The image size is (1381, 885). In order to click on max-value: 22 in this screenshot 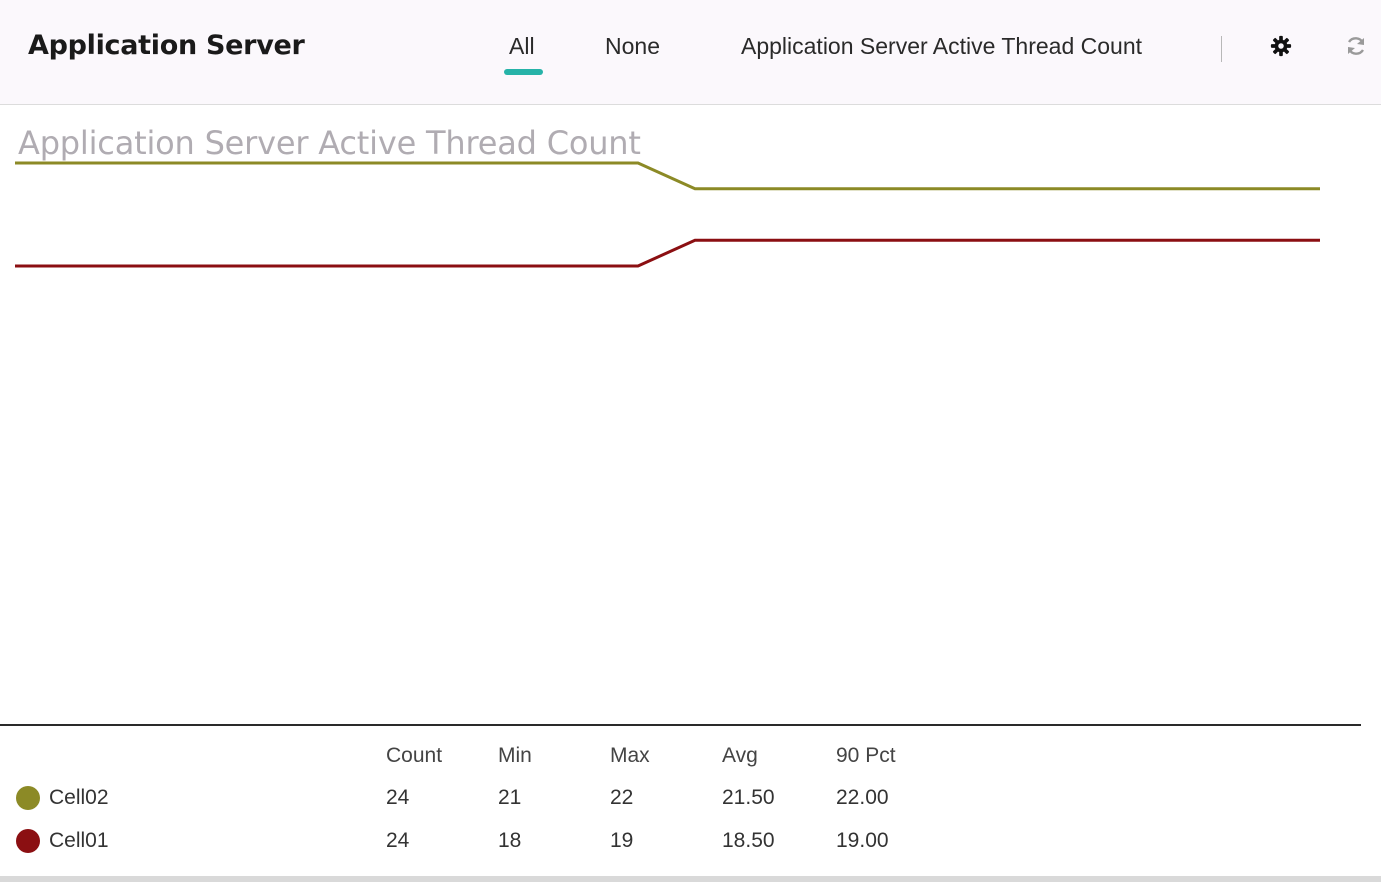, I will do `click(622, 797)`.